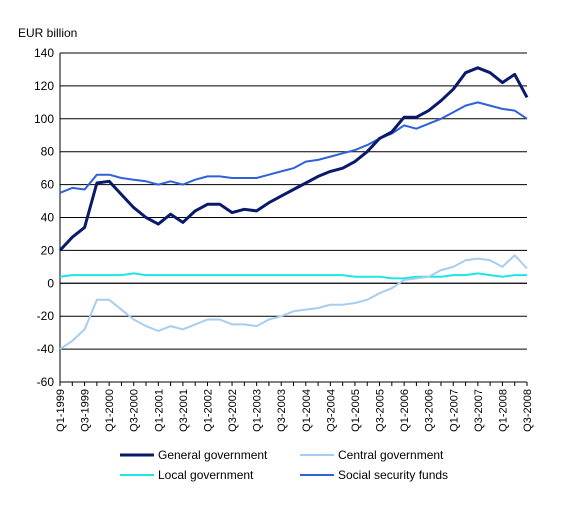 The width and height of the screenshot is (563, 516). I want to click on x-tick-label: Q3-2001, so click(184, 410).